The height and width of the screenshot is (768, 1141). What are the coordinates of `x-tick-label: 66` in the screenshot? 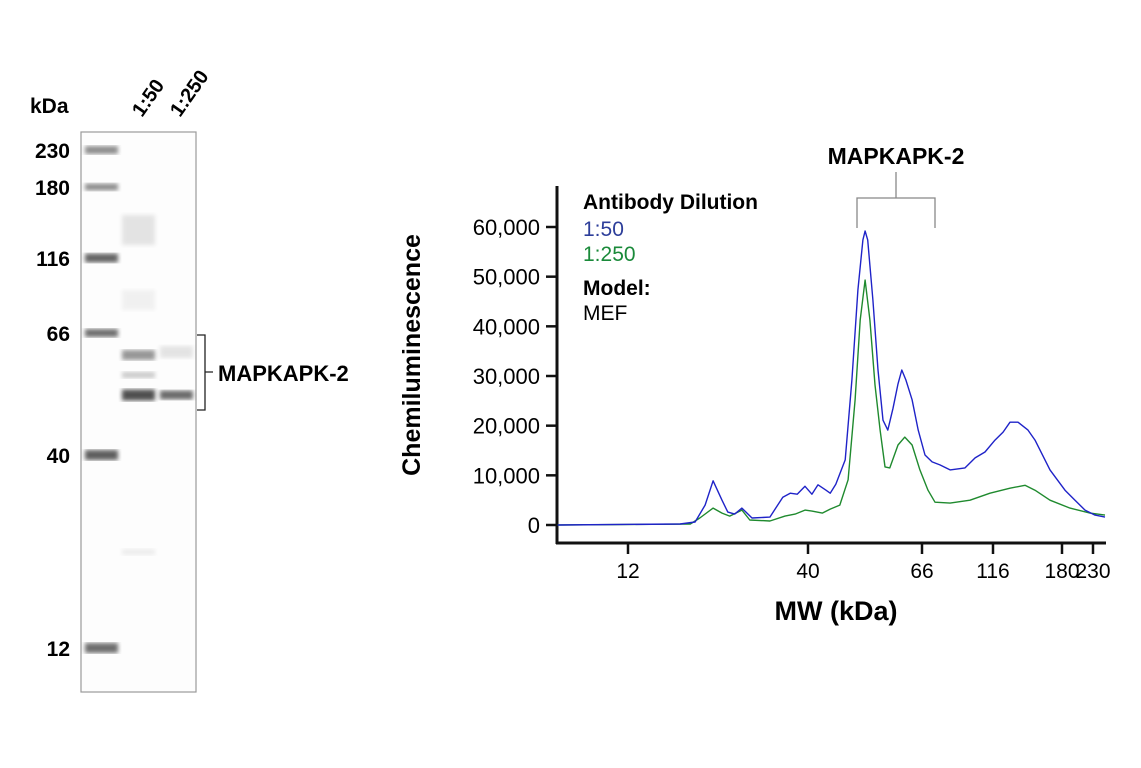 It's located at (921, 571).